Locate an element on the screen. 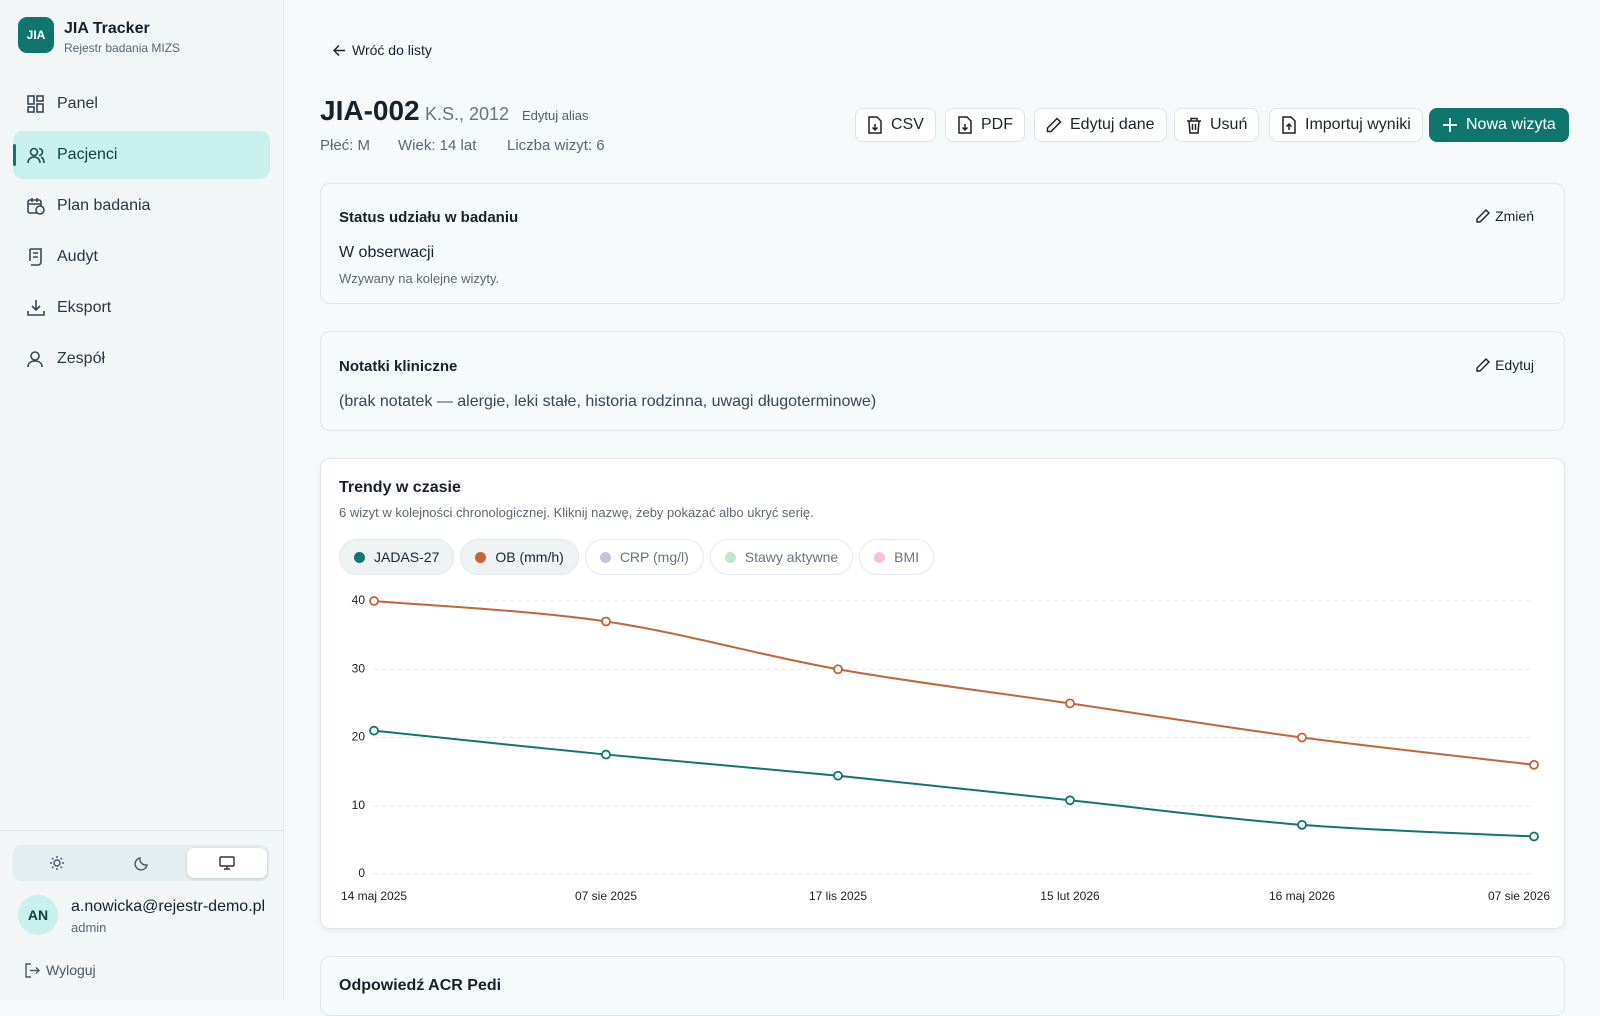 Image resolution: width=1600 pixels, height=1016 pixels. x-tick-label: 07 sie 2026 is located at coordinates (1519, 896).